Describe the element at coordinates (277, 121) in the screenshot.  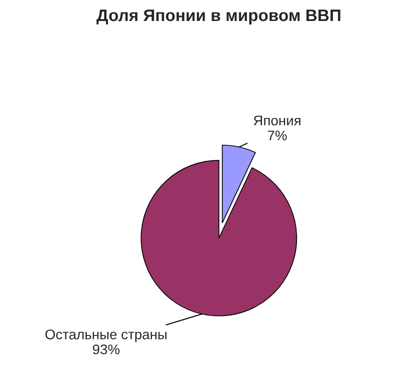
I see `slice-label: Япония` at that location.